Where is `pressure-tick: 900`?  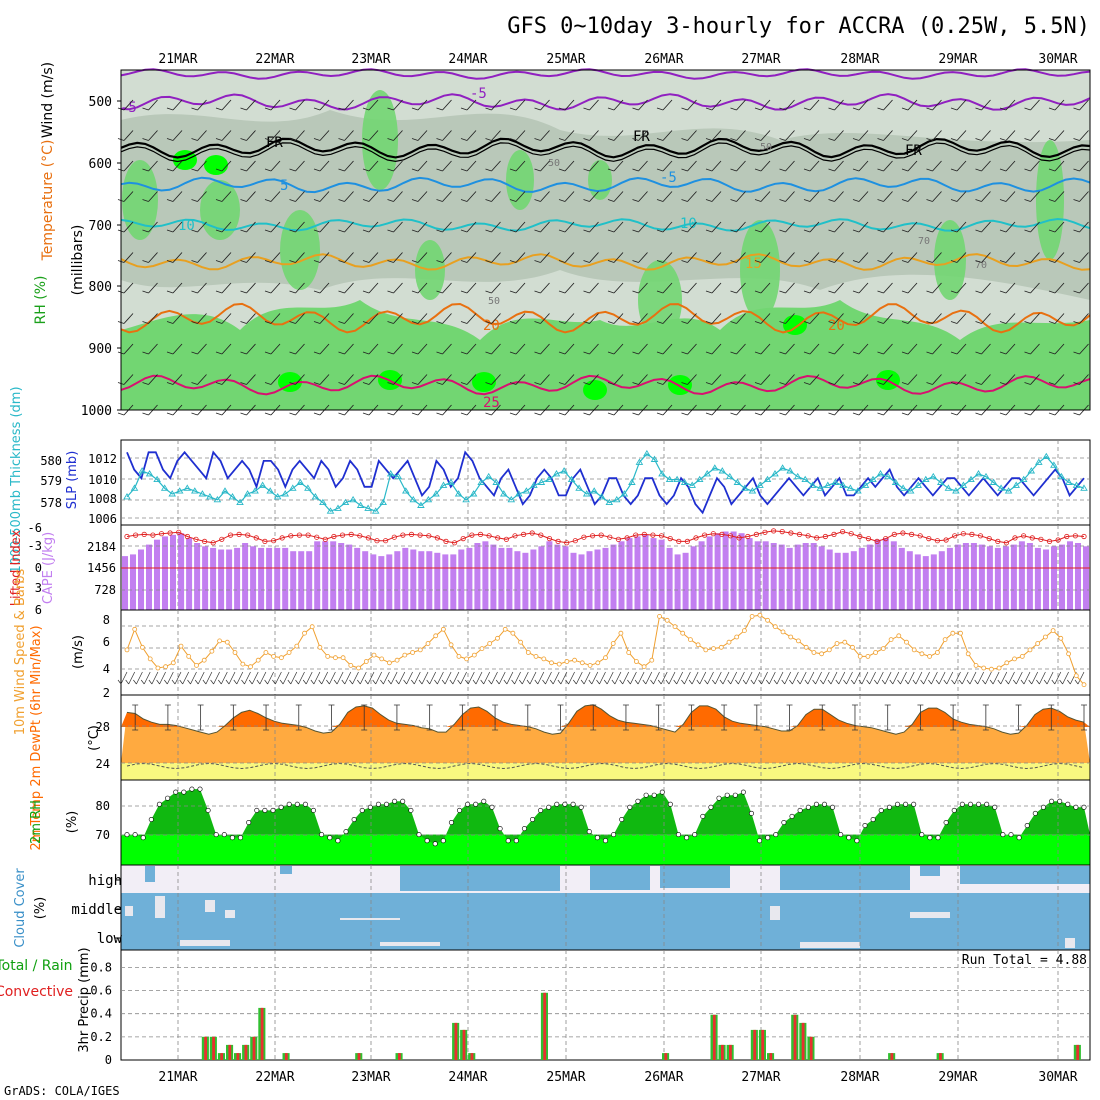
pressure-tick: 900 is located at coordinates (100, 349).